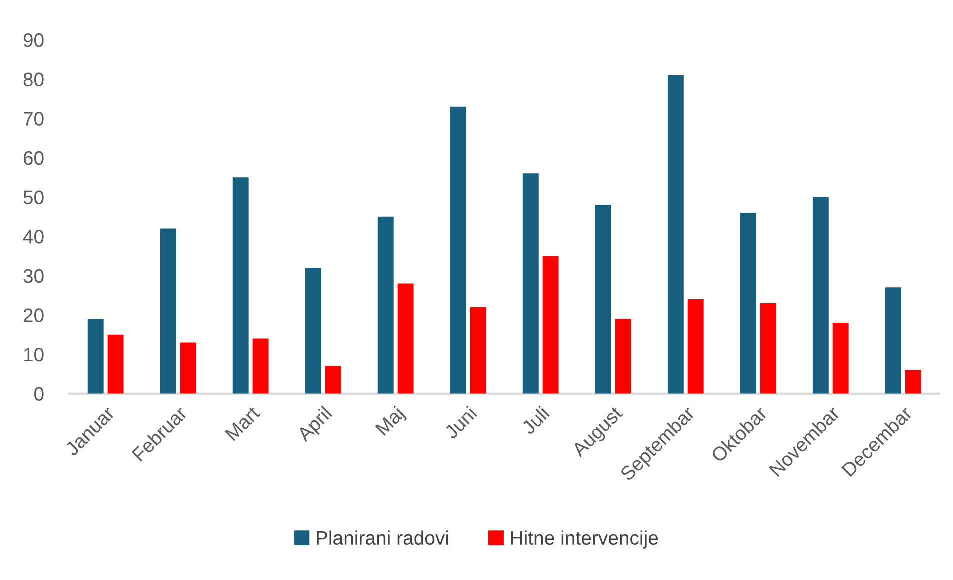 Image resolution: width=953 pixels, height=580 pixels. What do you see at coordinates (34, 40) in the screenshot?
I see `y-tick-label: 90` at bounding box center [34, 40].